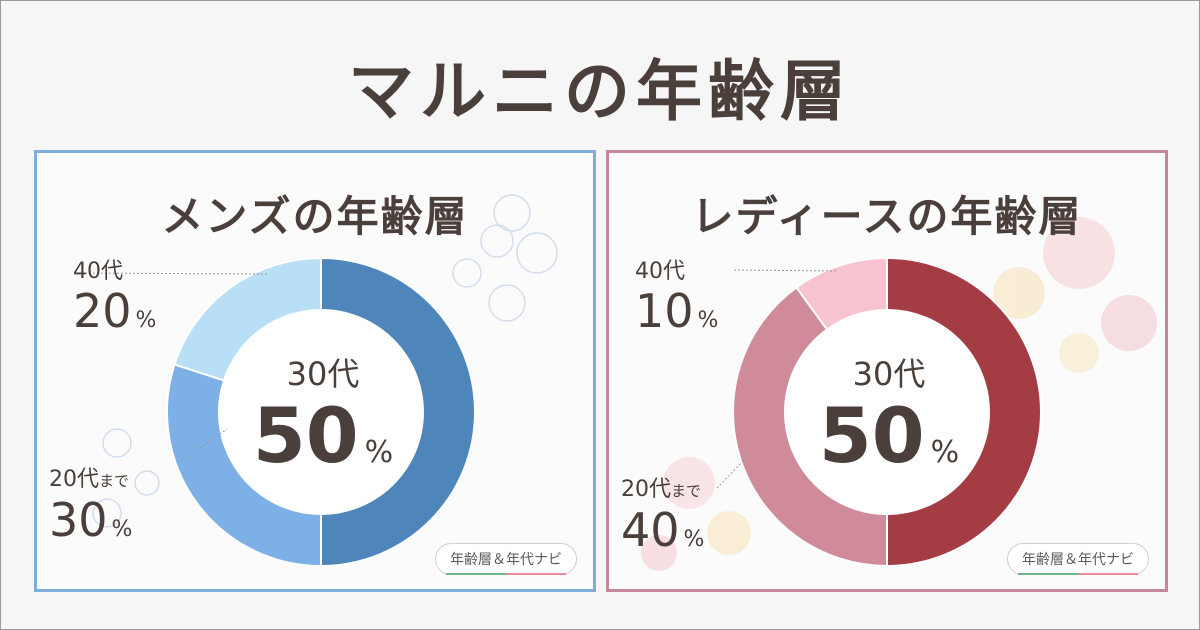 The height and width of the screenshot is (630, 1200). Describe the element at coordinates (889, 374) in the screenshot. I see `ladies-center-category: 30代` at that location.